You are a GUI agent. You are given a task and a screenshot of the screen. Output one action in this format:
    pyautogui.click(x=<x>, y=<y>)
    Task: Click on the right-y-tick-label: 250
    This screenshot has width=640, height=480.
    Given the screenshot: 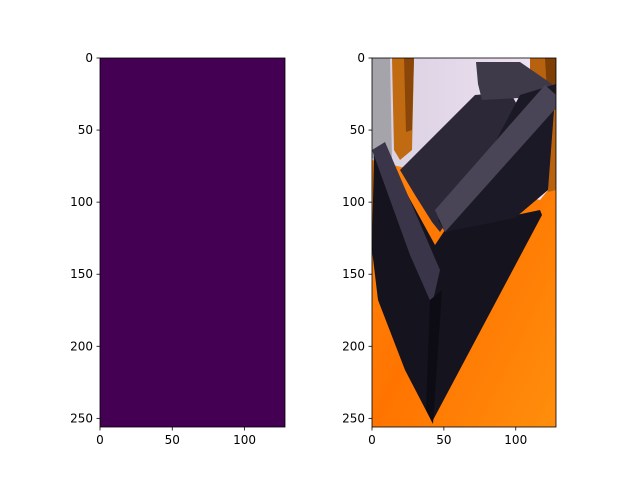 What is the action you would take?
    pyautogui.click(x=353, y=418)
    